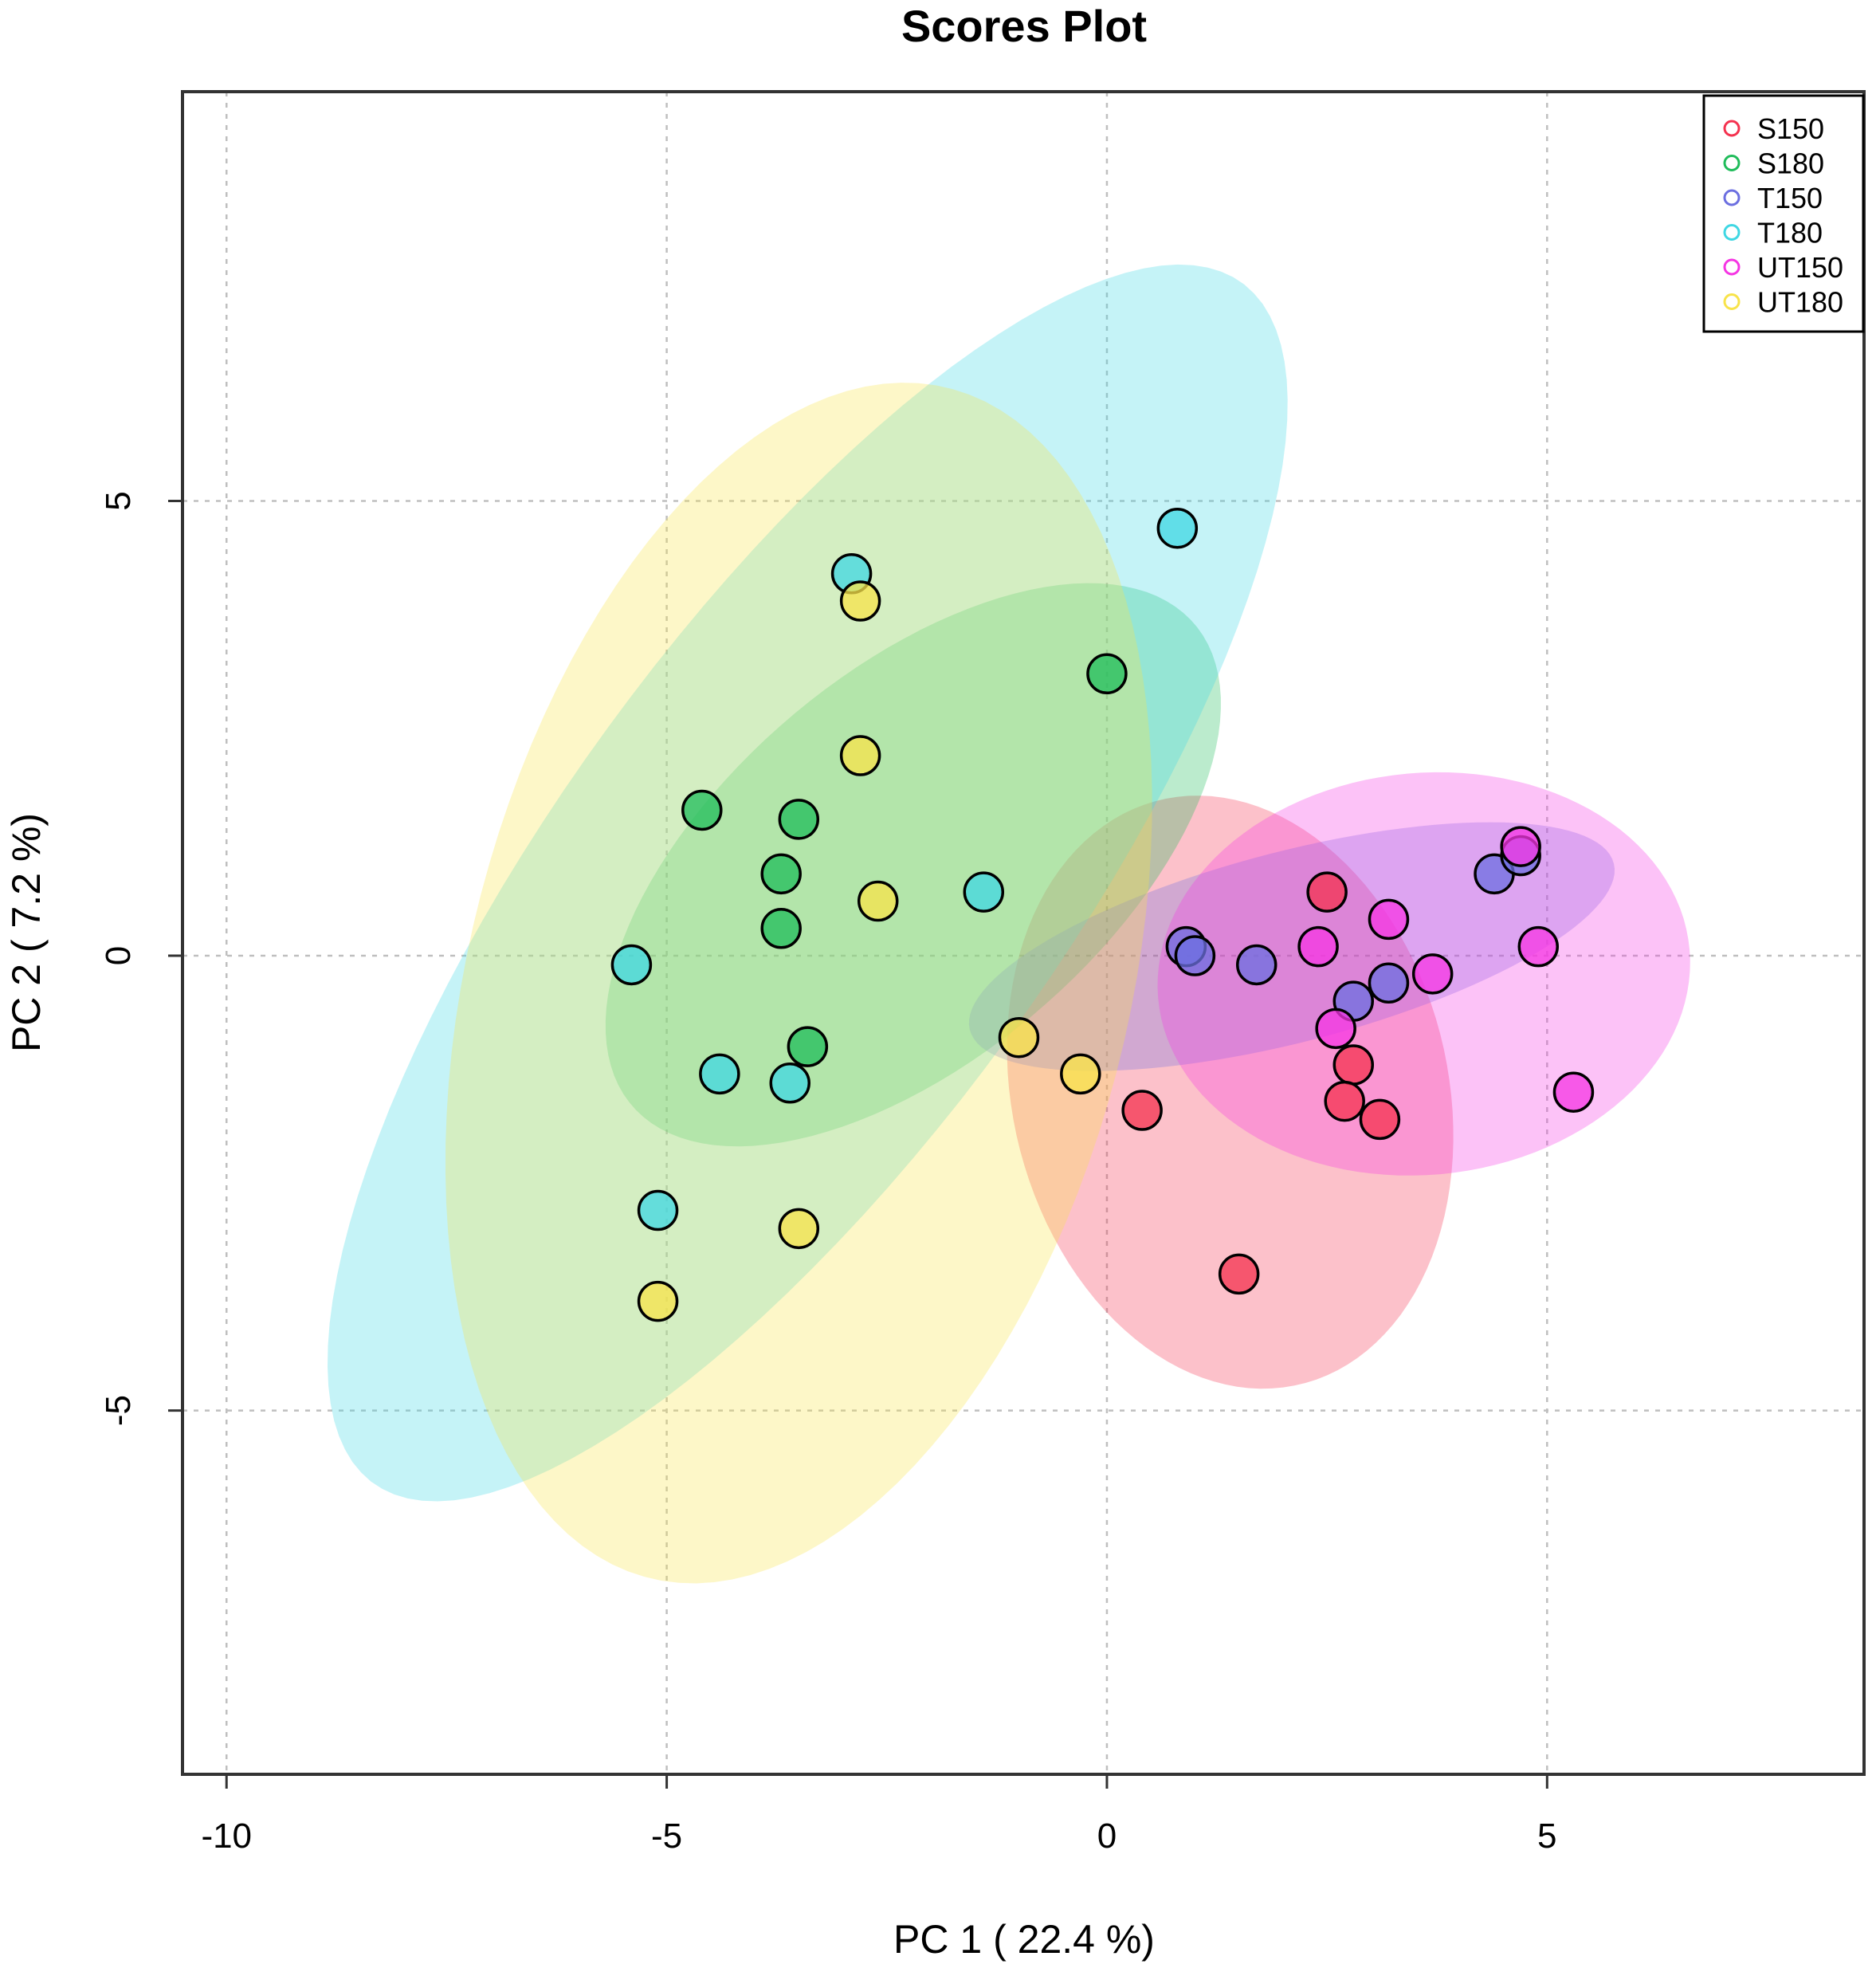  Describe the element at coordinates (1732, 128) in the screenshot. I see `legend-marker-s150` at that location.